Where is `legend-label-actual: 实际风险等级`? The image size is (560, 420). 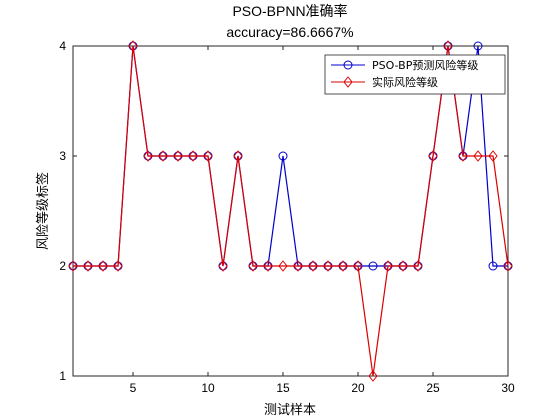 legend-label-actual: 实际风险等级 is located at coordinates (405, 82).